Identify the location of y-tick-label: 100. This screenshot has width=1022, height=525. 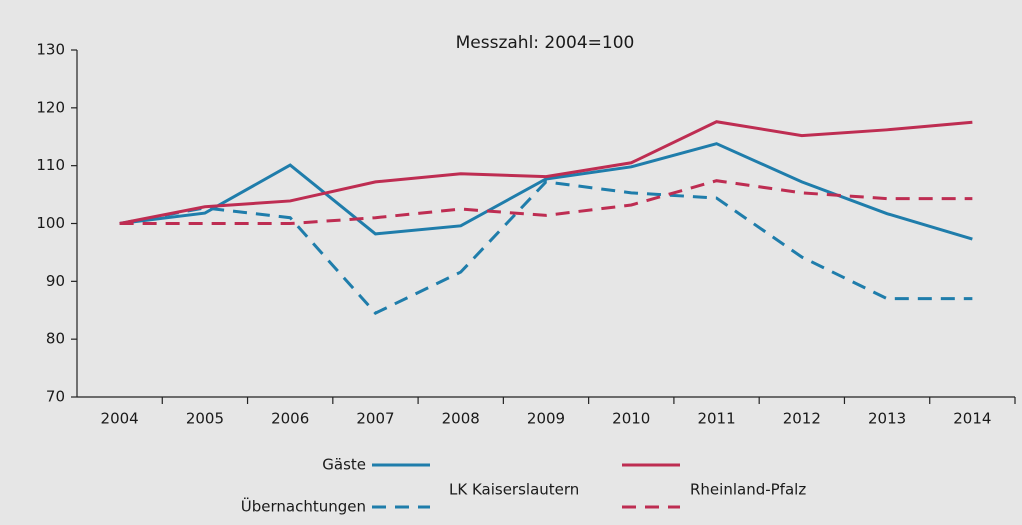
(50, 223).